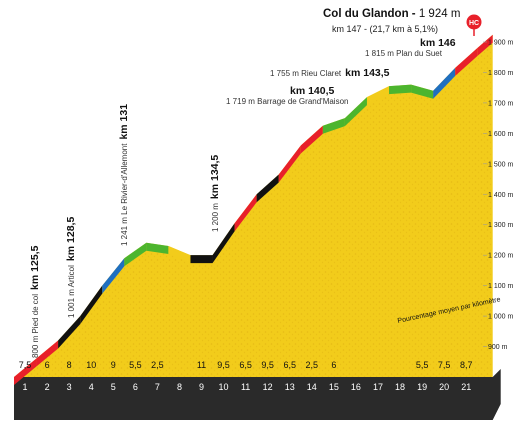 The height and width of the screenshot is (437, 515). What do you see at coordinates (157, 387) in the screenshot?
I see `km-label: 7` at bounding box center [157, 387].